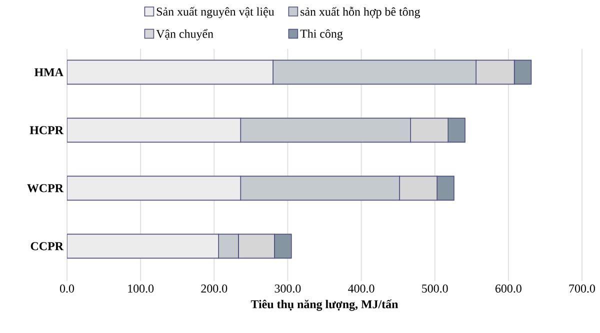  I want to click on x-tick-label: 100.0, so click(141, 288).